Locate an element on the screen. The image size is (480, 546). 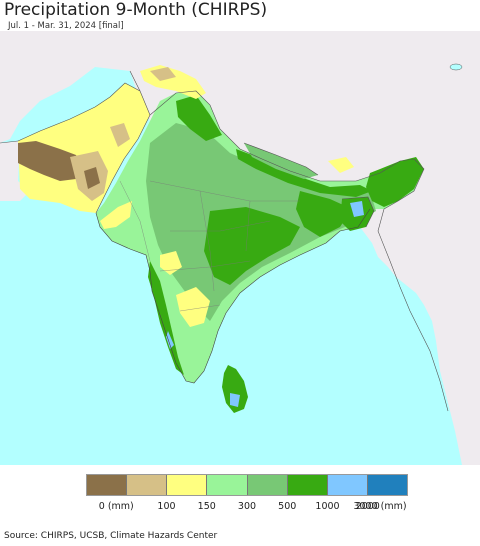
thar-edge is located at coordinates (116, 215).